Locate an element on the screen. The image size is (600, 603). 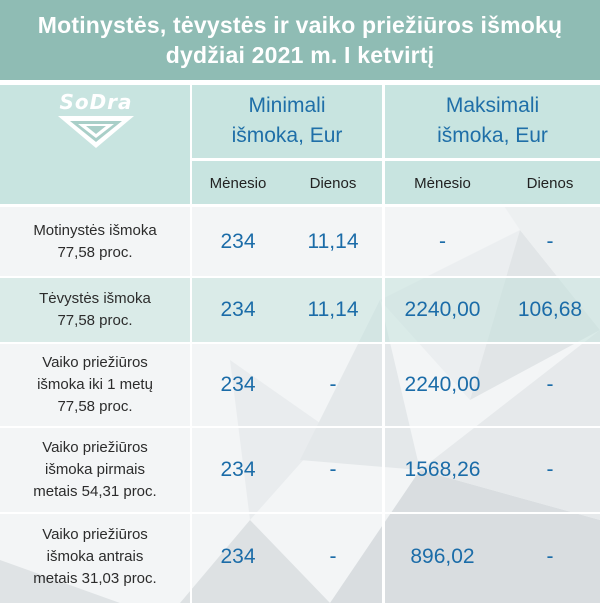
separator-col-mid is located at coordinates (383, 344).